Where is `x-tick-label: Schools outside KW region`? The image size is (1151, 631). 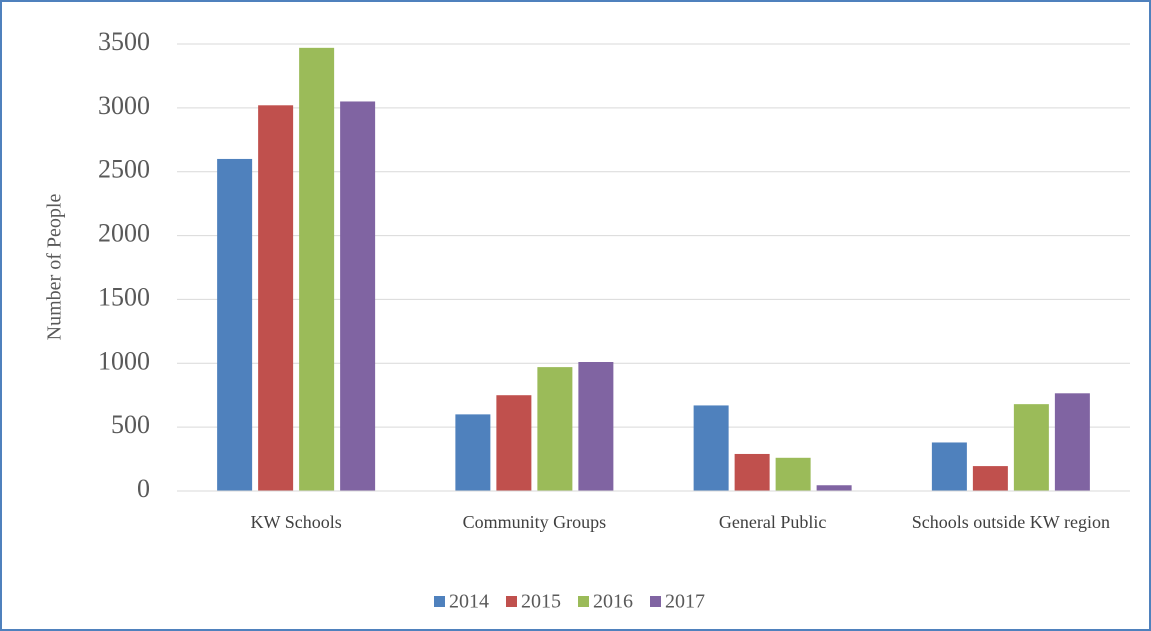 x-tick-label: Schools outside KW region is located at coordinates (1010, 522).